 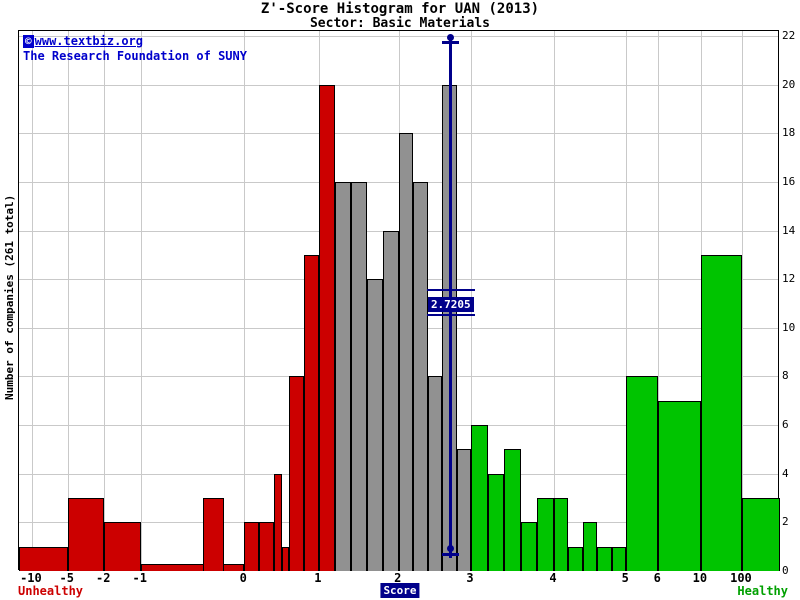 I want to click on y-tick-label: 12, so click(x=789, y=279).